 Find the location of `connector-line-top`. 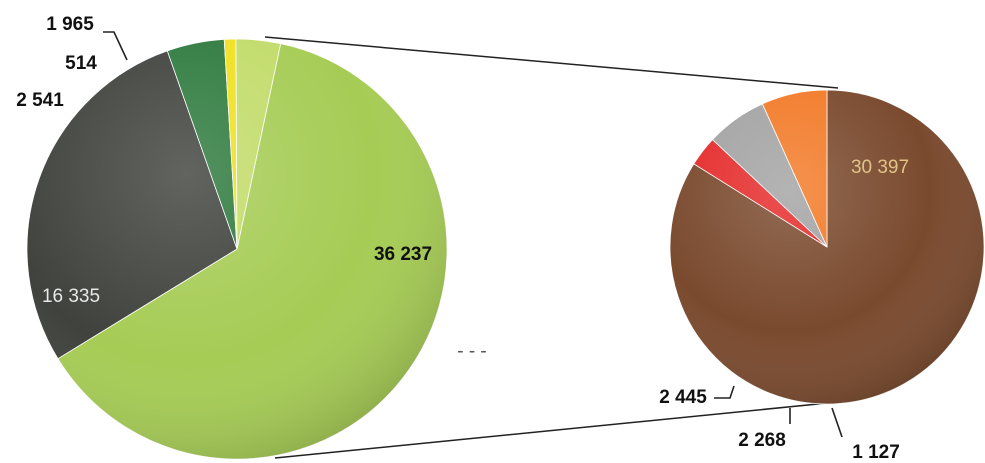

connector-line-top is located at coordinates (551, 62).